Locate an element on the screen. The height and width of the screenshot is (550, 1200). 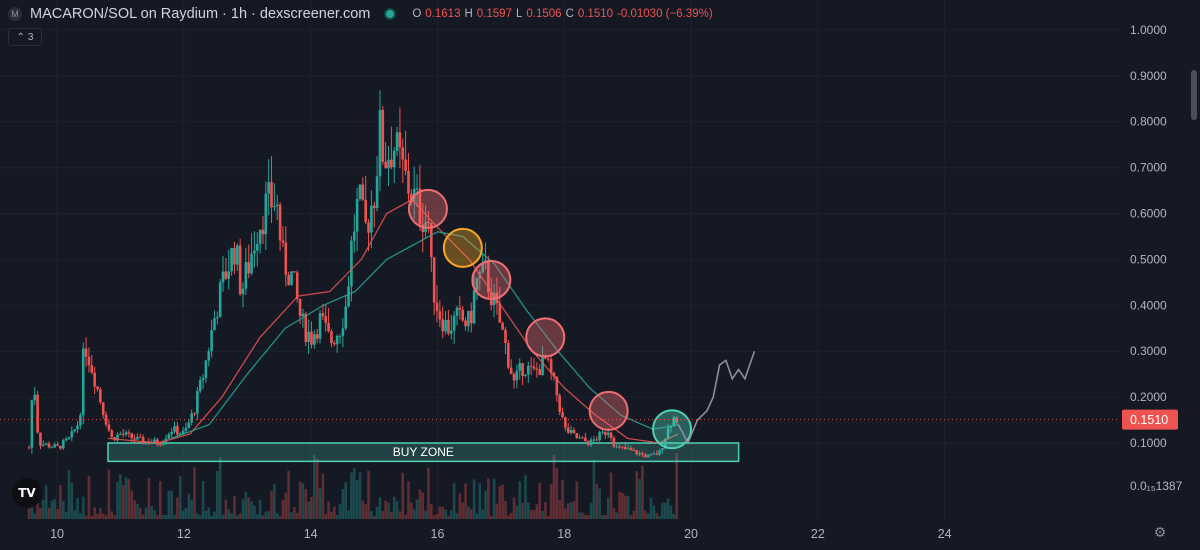
tradingview-logo-icon: TV is located at coordinates (27, 493).